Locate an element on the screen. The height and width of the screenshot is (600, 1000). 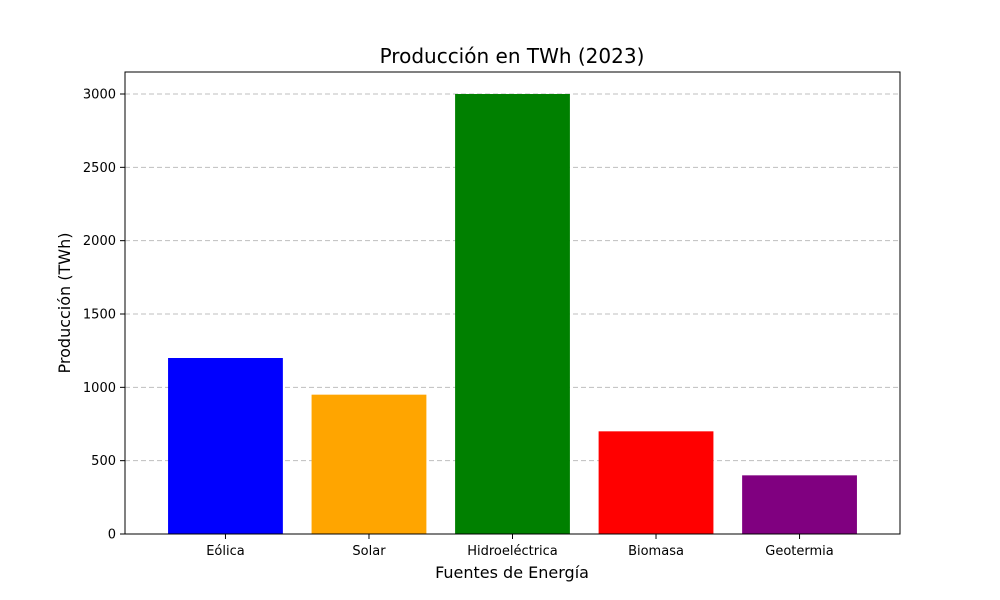
chart-title: Producción en TWh (2023) is located at coordinates (512, 56).